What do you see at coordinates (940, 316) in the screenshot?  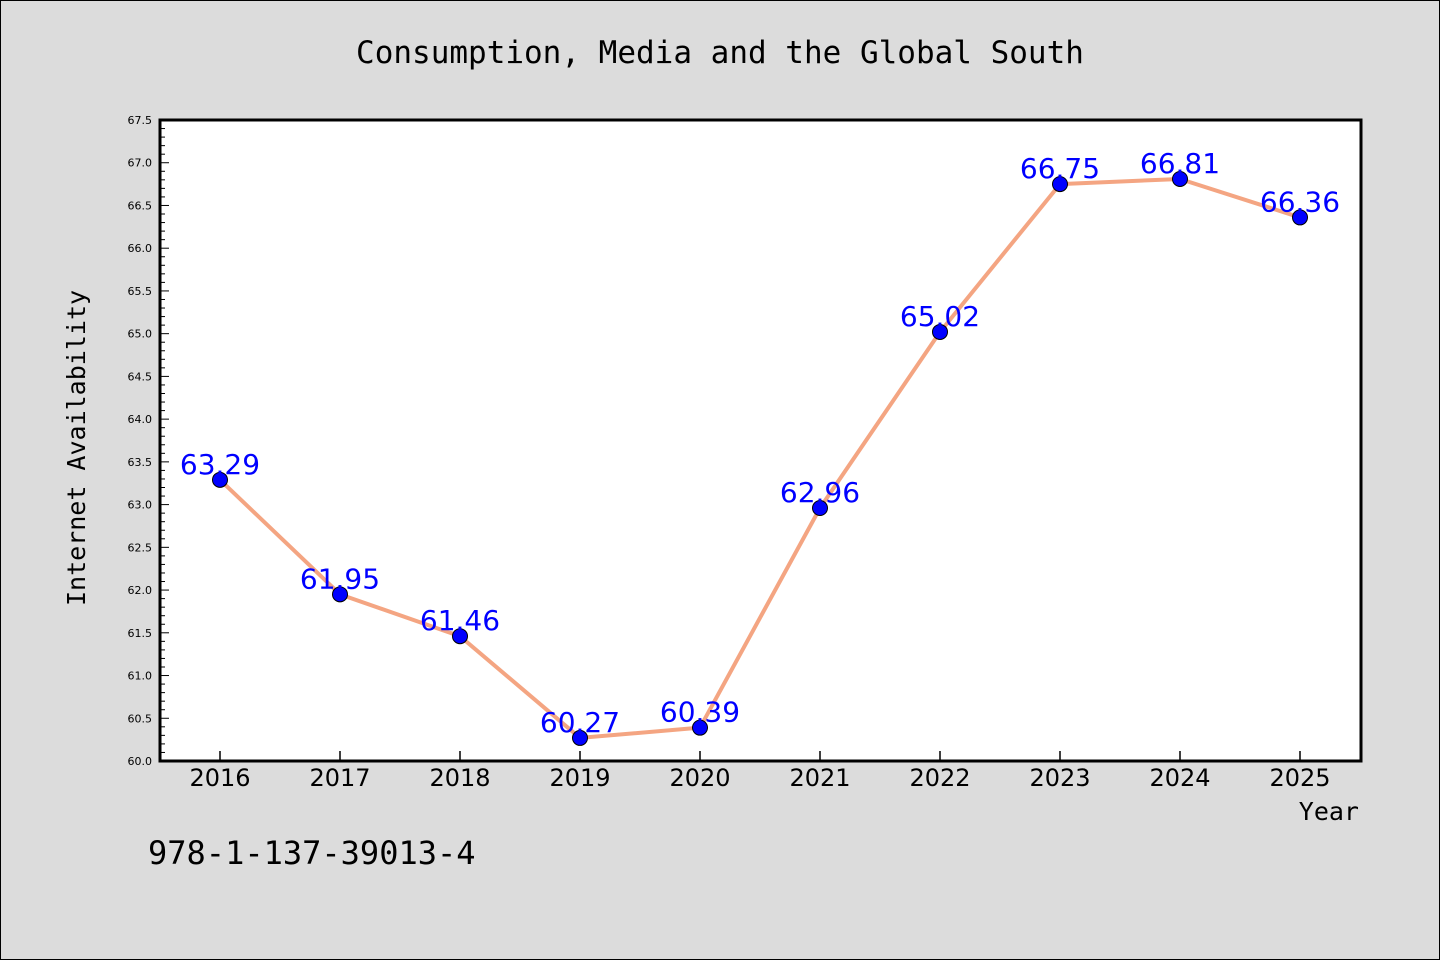 I see `data-label: 65.02` at bounding box center [940, 316].